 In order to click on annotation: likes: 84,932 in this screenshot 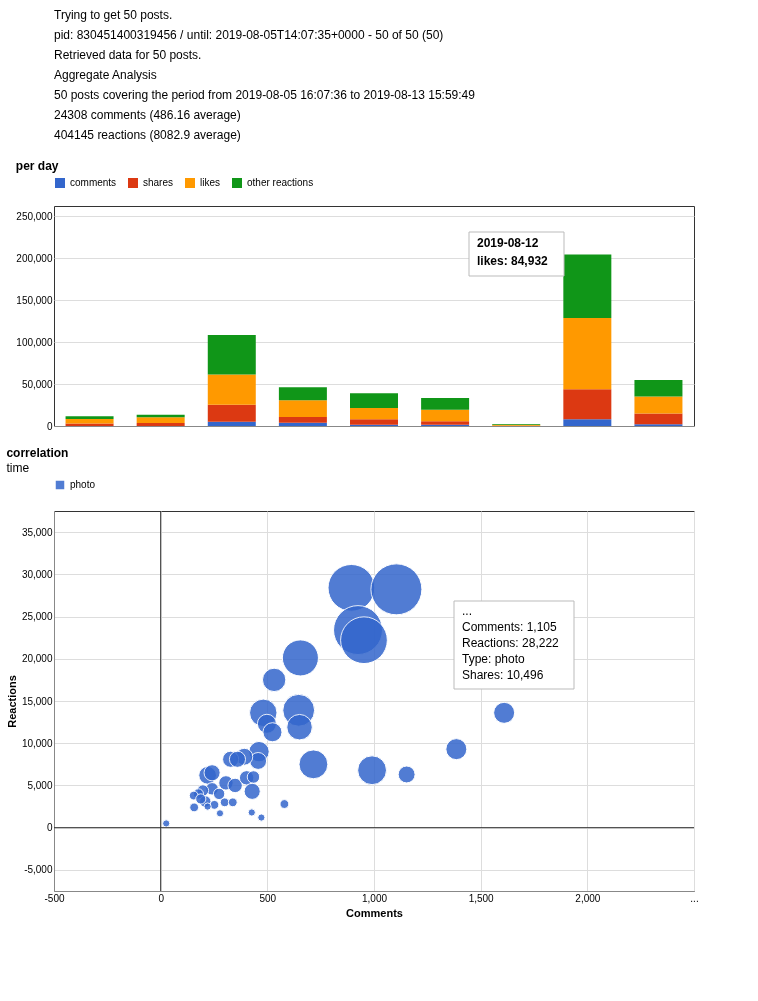, I will do `click(513, 261)`.